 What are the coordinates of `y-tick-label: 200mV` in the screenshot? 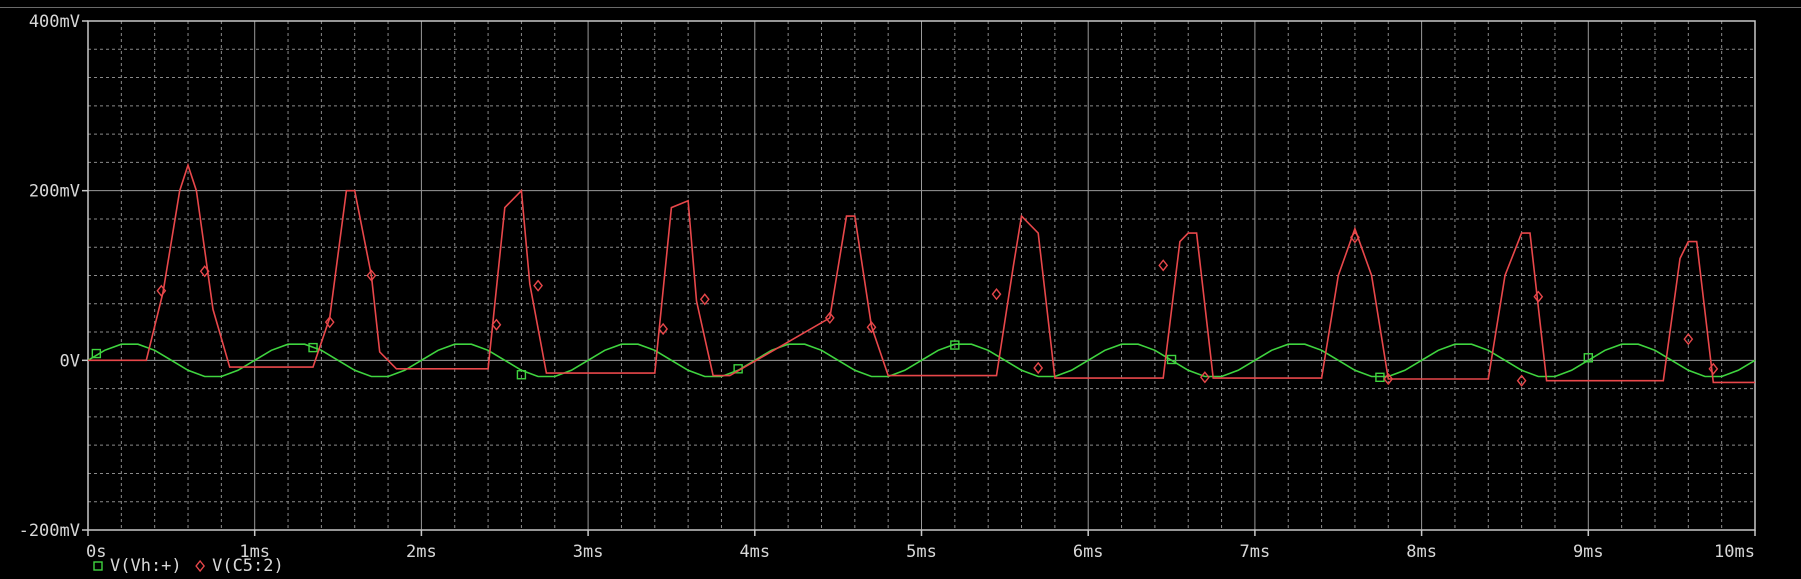 It's located at (54, 192).